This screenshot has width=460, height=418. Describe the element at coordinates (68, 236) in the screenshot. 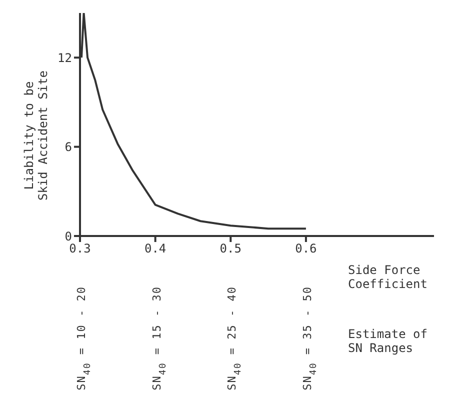

I see `y-tick-label: 0` at that location.